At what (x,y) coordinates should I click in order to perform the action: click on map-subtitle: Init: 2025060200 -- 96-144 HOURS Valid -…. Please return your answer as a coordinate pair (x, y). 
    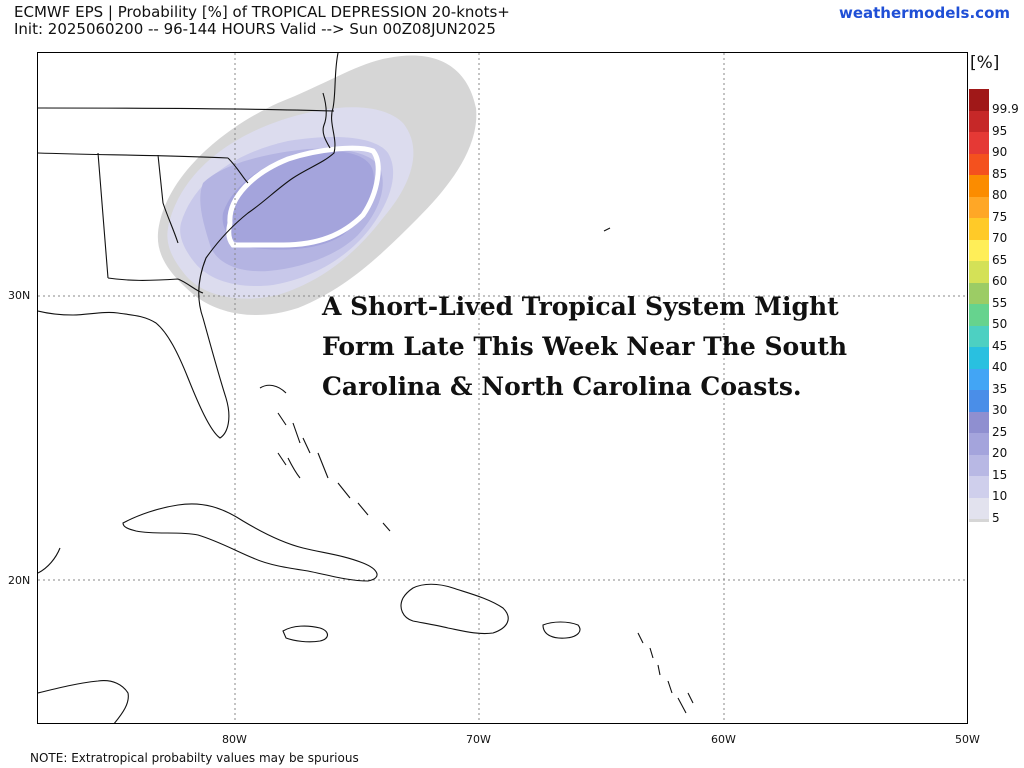
    Looking at the image, I should click on (255, 29).